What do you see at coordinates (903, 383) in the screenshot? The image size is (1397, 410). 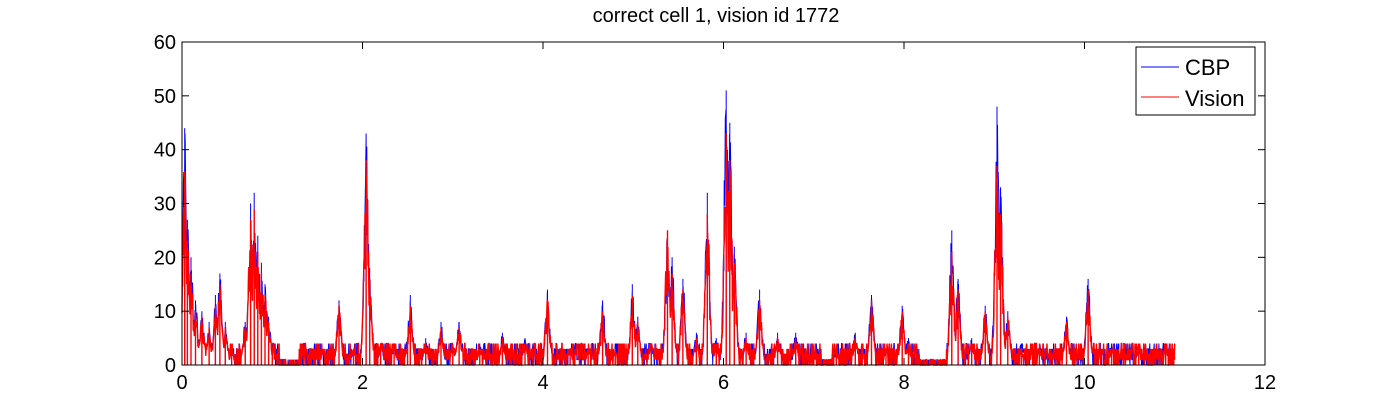 I see `x-tick-label-4: 8` at bounding box center [903, 383].